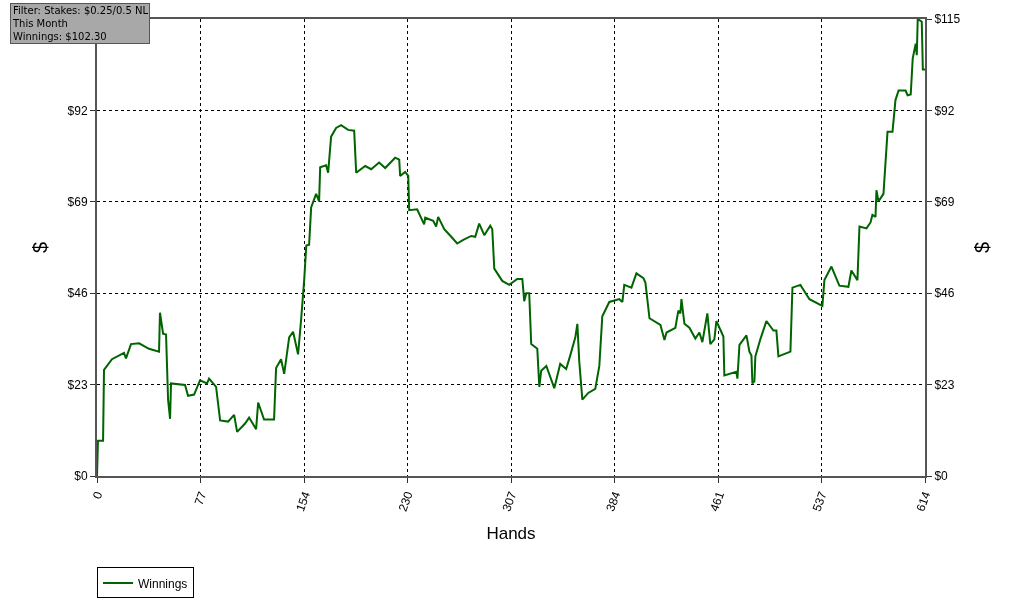 Image resolution: width=1023 pixels, height=610 pixels. Describe the element at coordinates (717, 501) in the screenshot. I see `x-tick-label: 461` at that location.